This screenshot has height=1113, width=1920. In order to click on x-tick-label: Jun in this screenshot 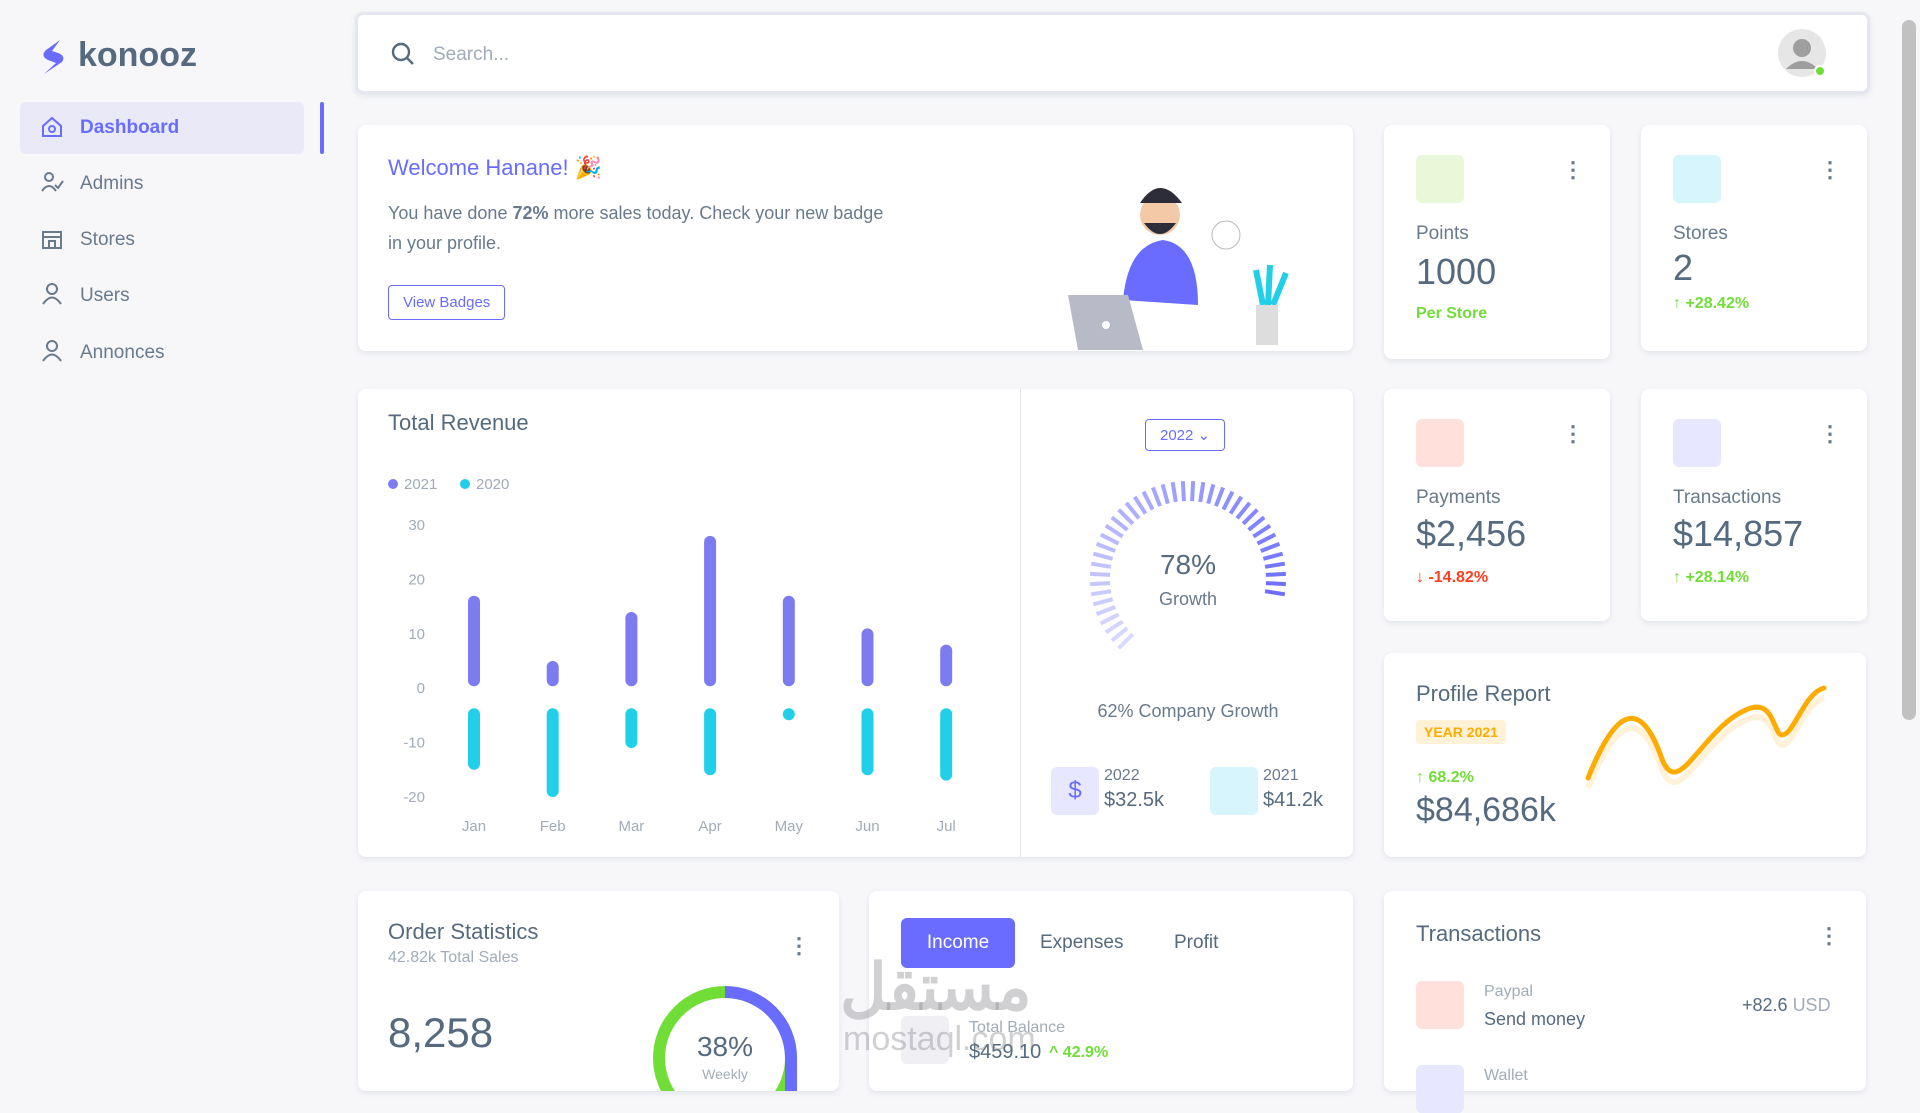, I will do `click(867, 826)`.